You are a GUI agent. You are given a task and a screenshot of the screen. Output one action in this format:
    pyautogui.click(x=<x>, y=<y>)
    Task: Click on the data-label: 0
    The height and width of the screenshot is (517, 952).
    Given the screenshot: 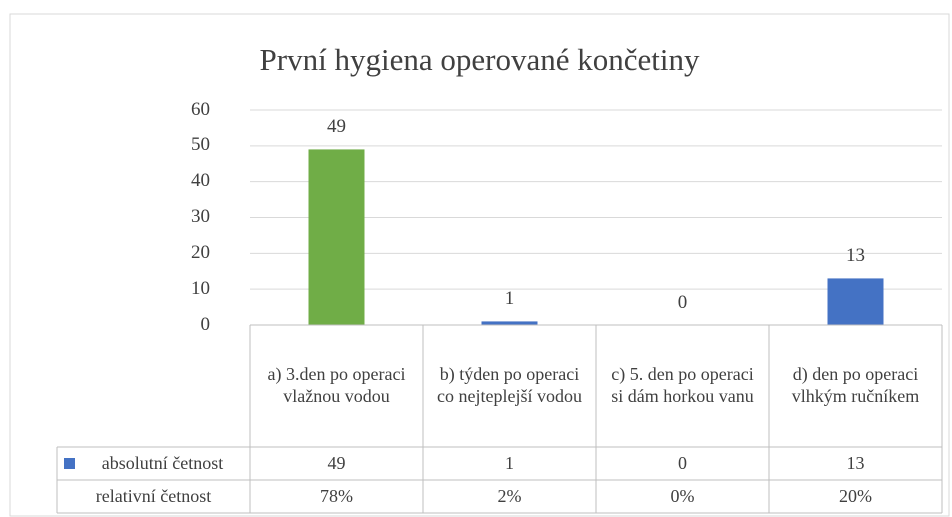 What is the action you would take?
    pyautogui.click(x=682, y=302)
    